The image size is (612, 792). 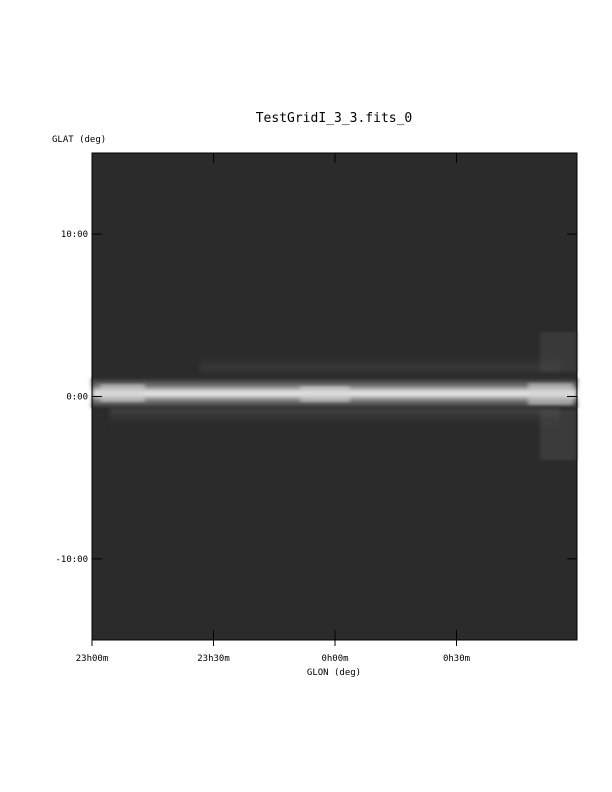 What do you see at coordinates (71, 560) in the screenshot?
I see `y-tick-label: -10:00` at bounding box center [71, 560].